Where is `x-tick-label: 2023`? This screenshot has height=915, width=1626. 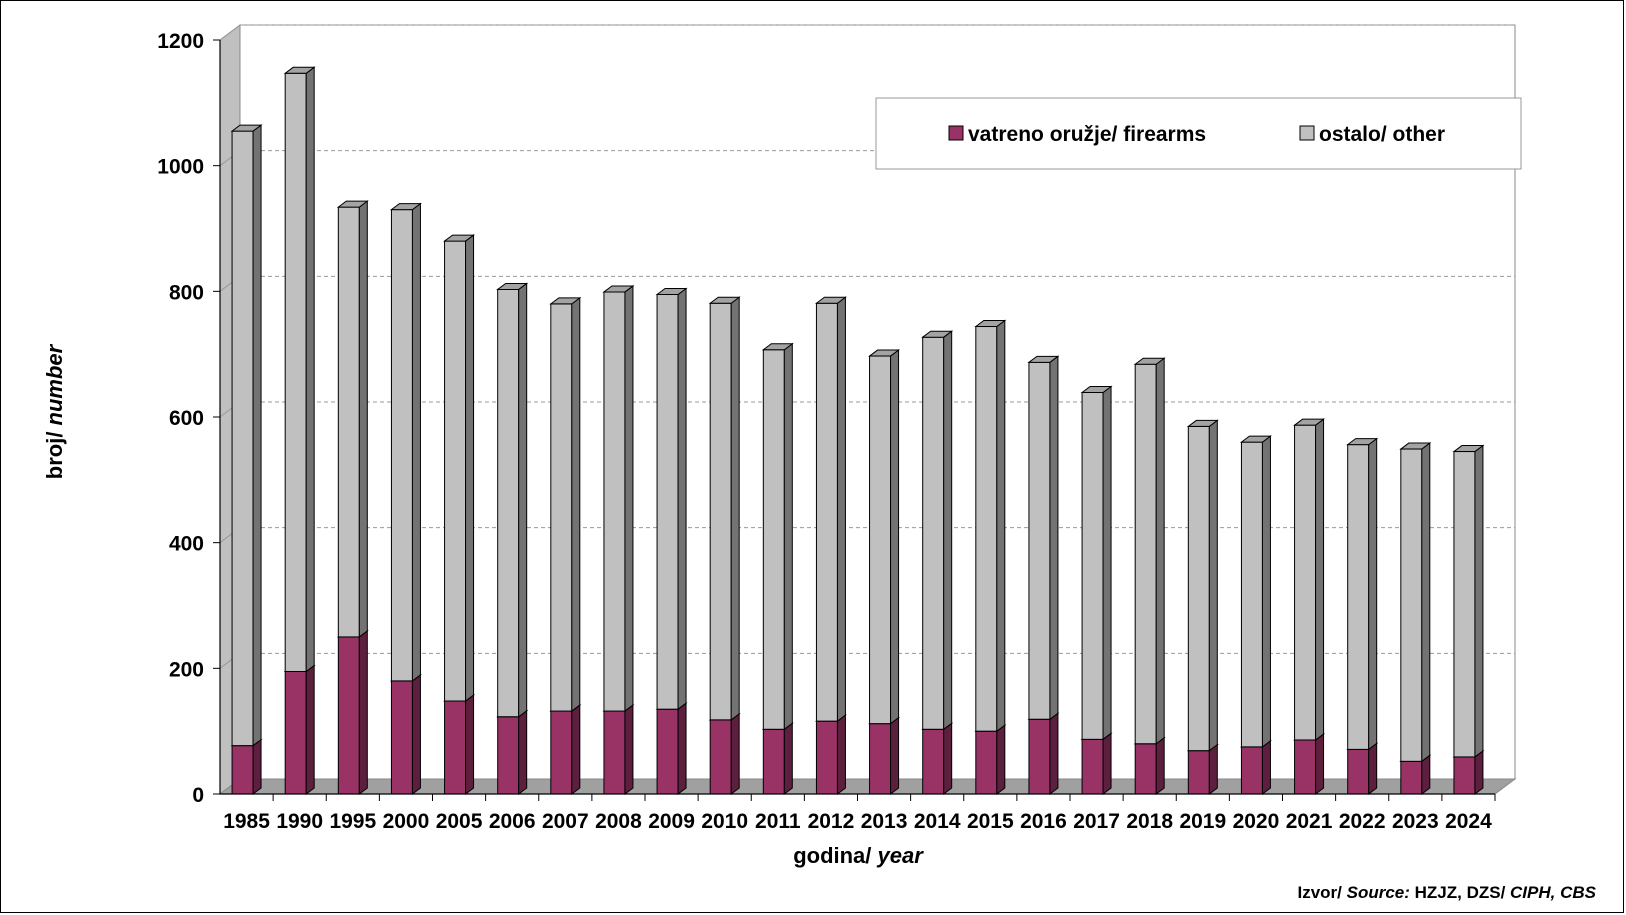 x-tick-label: 2023 is located at coordinates (1415, 821).